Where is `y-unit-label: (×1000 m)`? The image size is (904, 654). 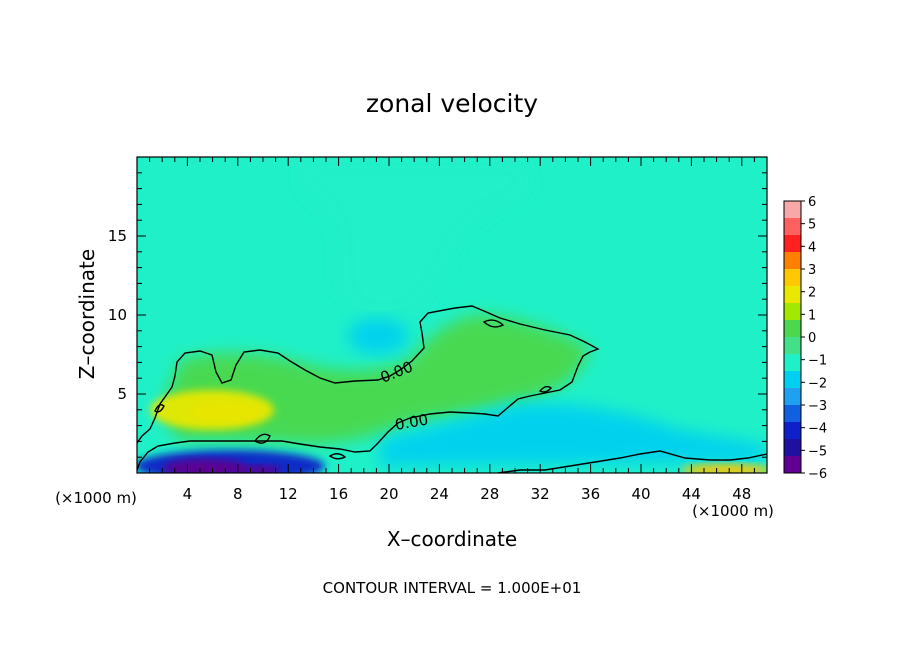 y-unit-label: (×1000 m) is located at coordinates (96, 498).